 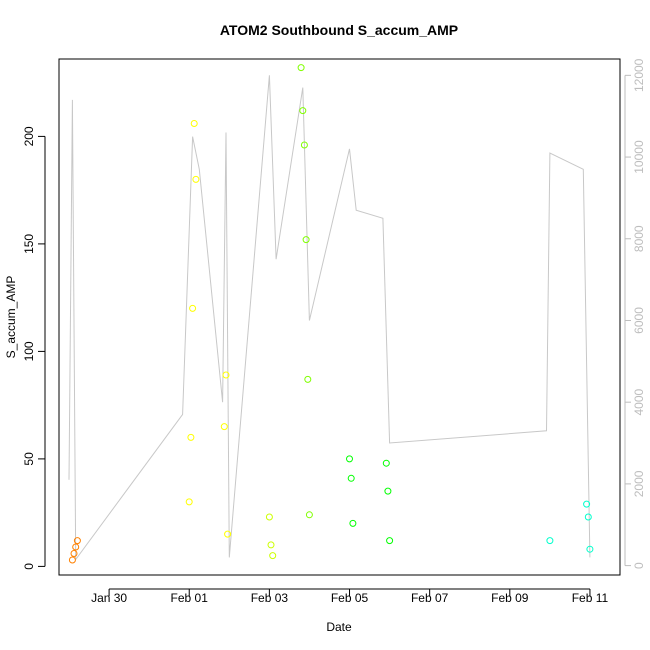 I want to click on y2-tick-label: 6000, so click(x=639, y=320).